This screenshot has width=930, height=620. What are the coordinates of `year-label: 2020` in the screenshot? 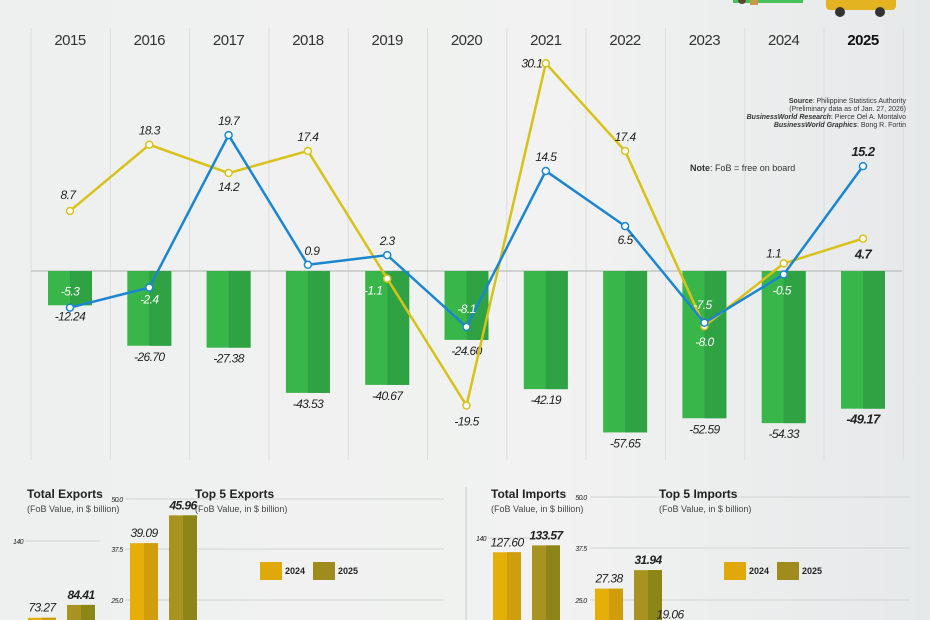 It's located at (467, 40).